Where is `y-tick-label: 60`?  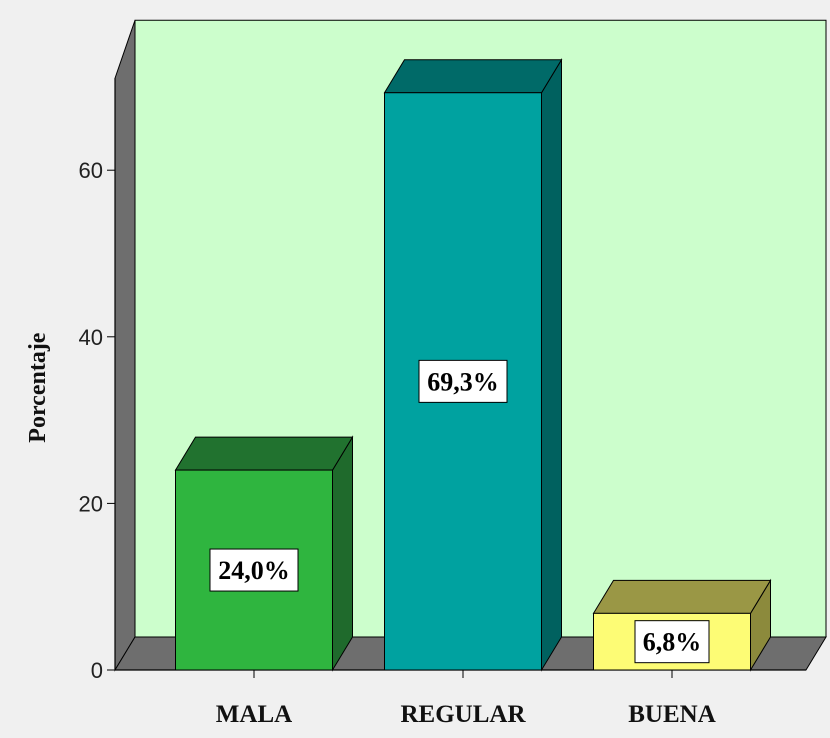 y-tick-label: 60 is located at coordinates (91, 170).